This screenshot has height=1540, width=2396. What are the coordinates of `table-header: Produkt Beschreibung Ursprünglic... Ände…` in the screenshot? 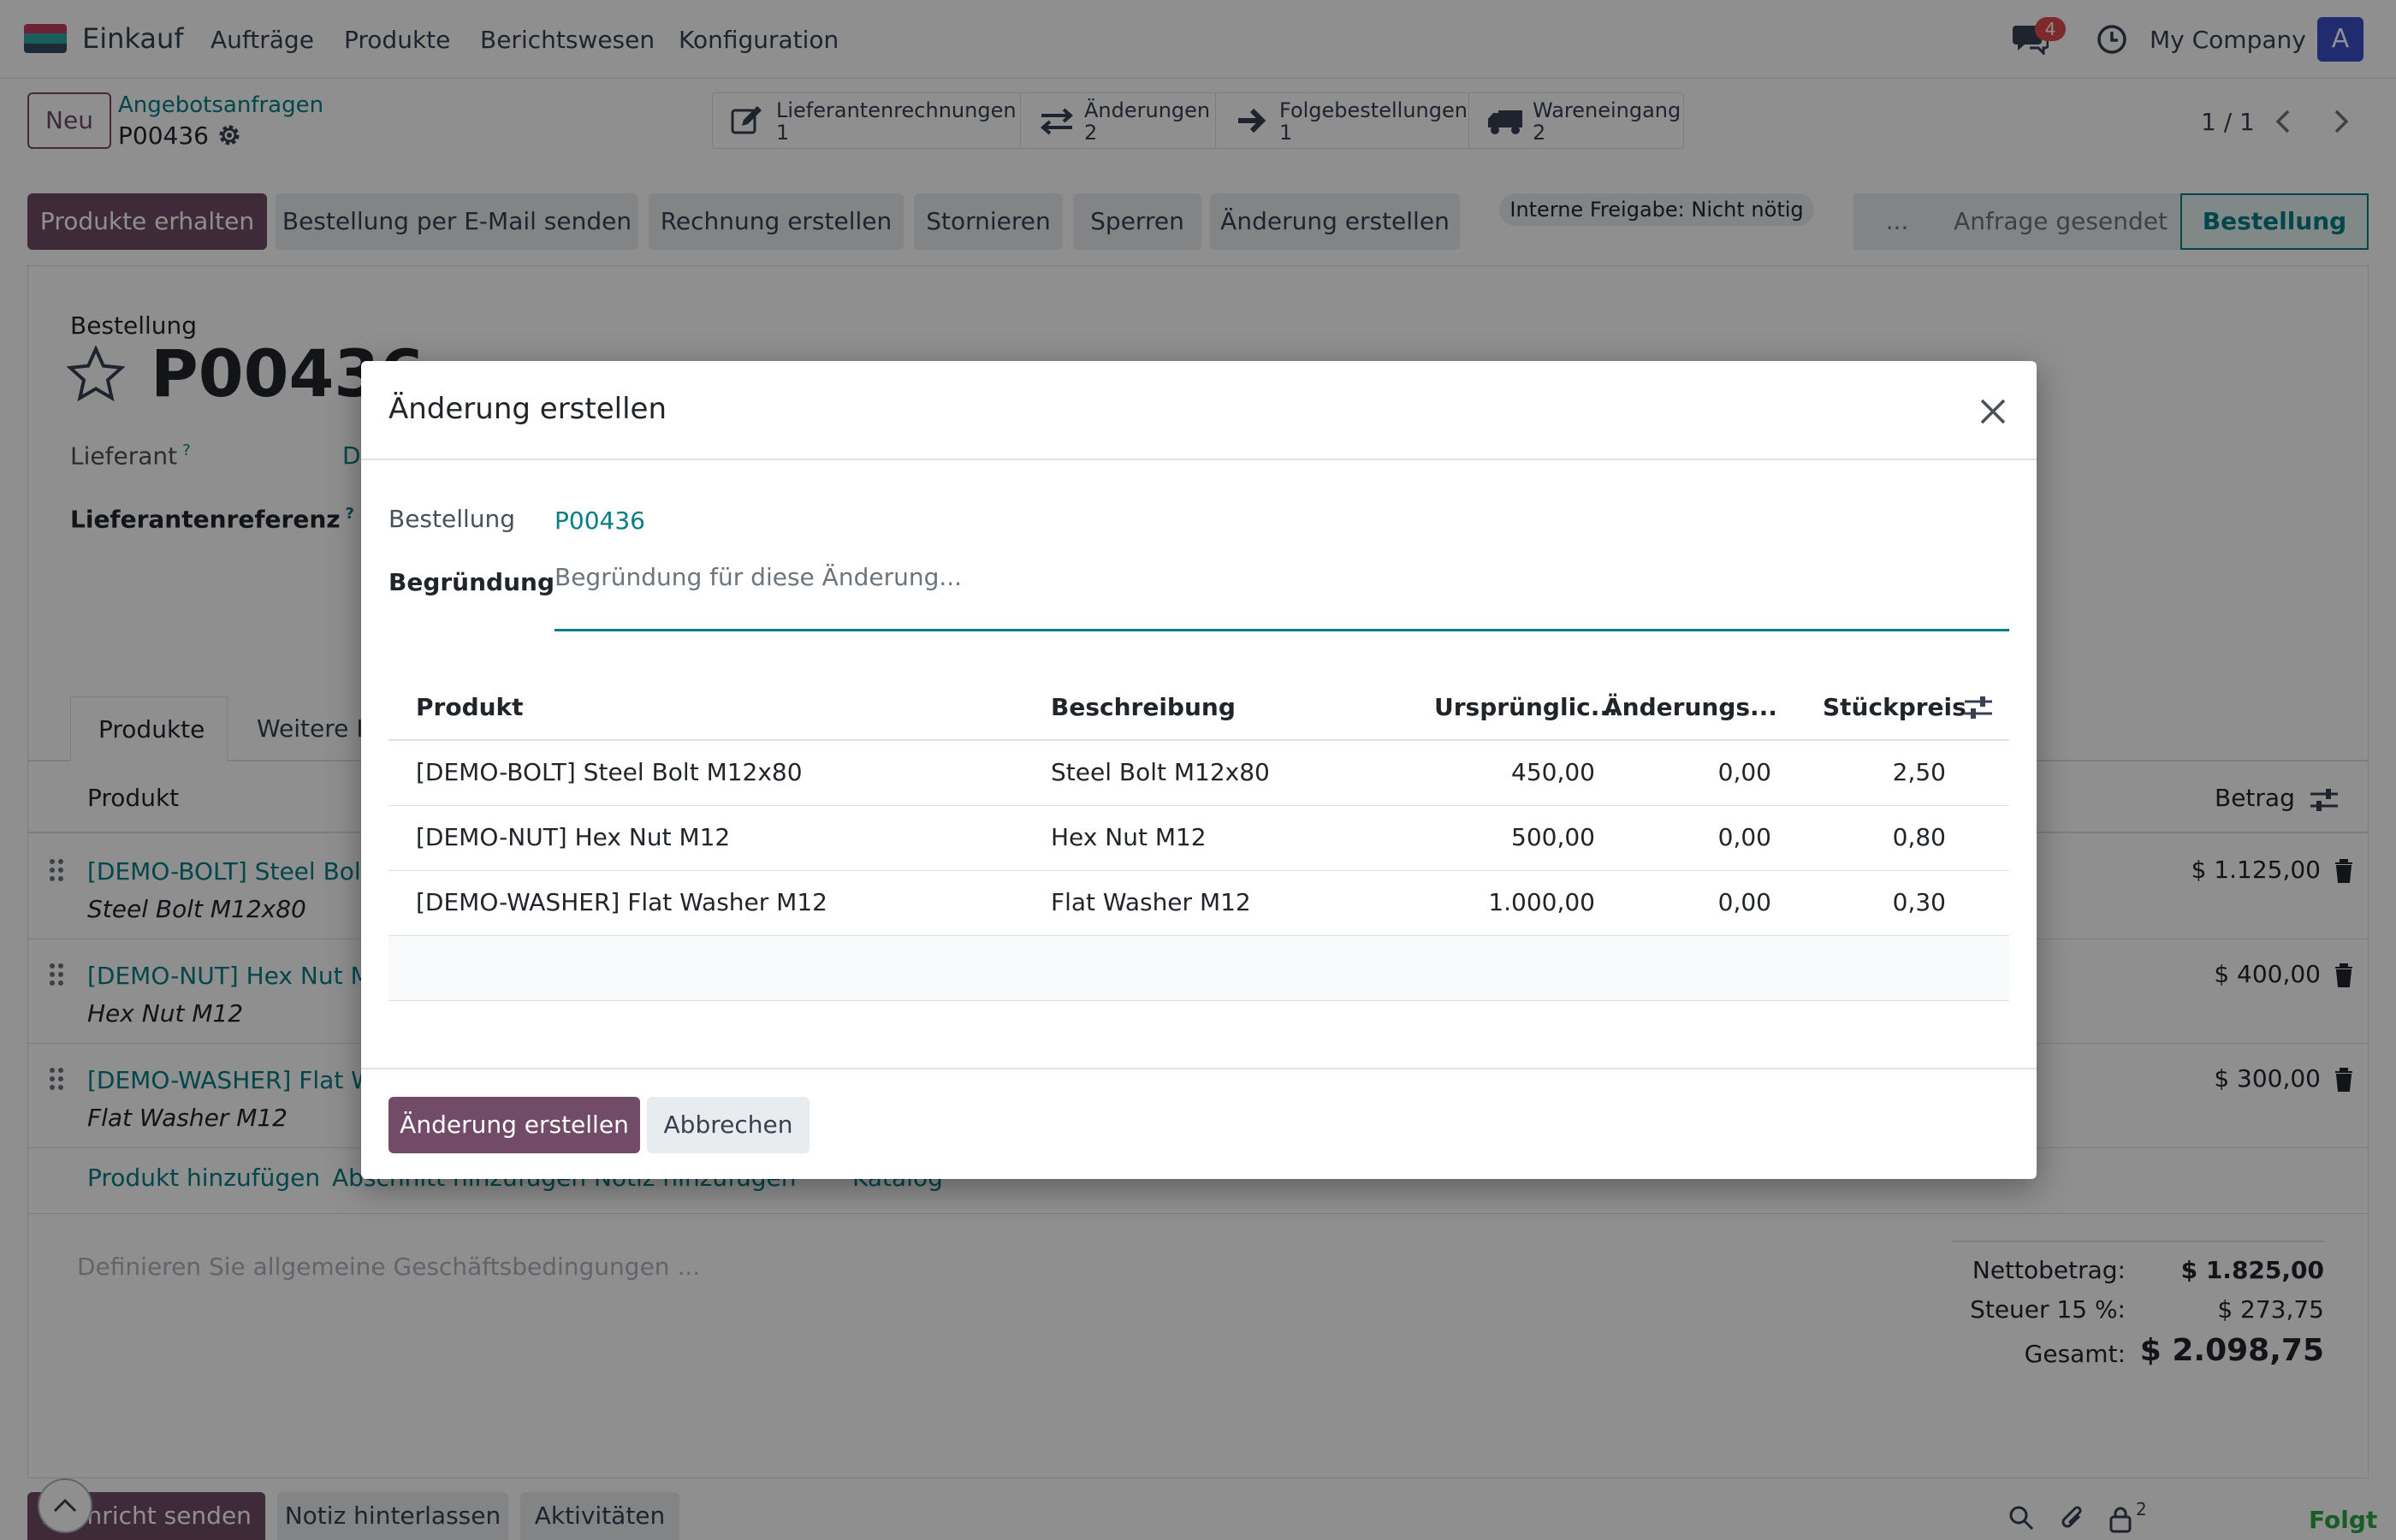 It's located at (1198, 706).